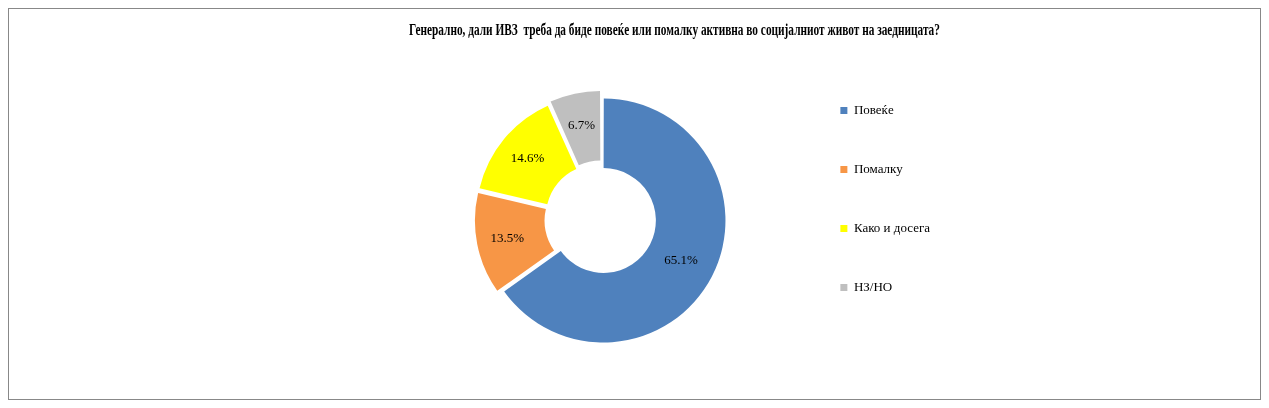  Describe the element at coordinates (507, 237) in the screenshot. I see `data-label: 13.5%` at that location.